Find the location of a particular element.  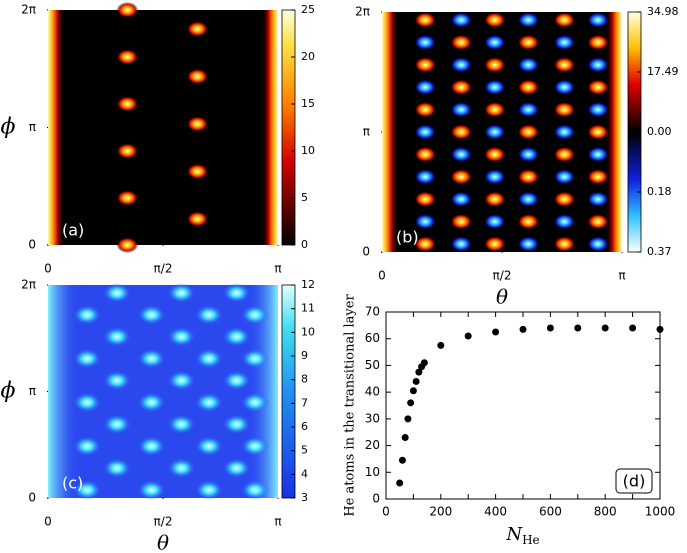

colorbar-tick-label: 9 is located at coordinates (304, 355).